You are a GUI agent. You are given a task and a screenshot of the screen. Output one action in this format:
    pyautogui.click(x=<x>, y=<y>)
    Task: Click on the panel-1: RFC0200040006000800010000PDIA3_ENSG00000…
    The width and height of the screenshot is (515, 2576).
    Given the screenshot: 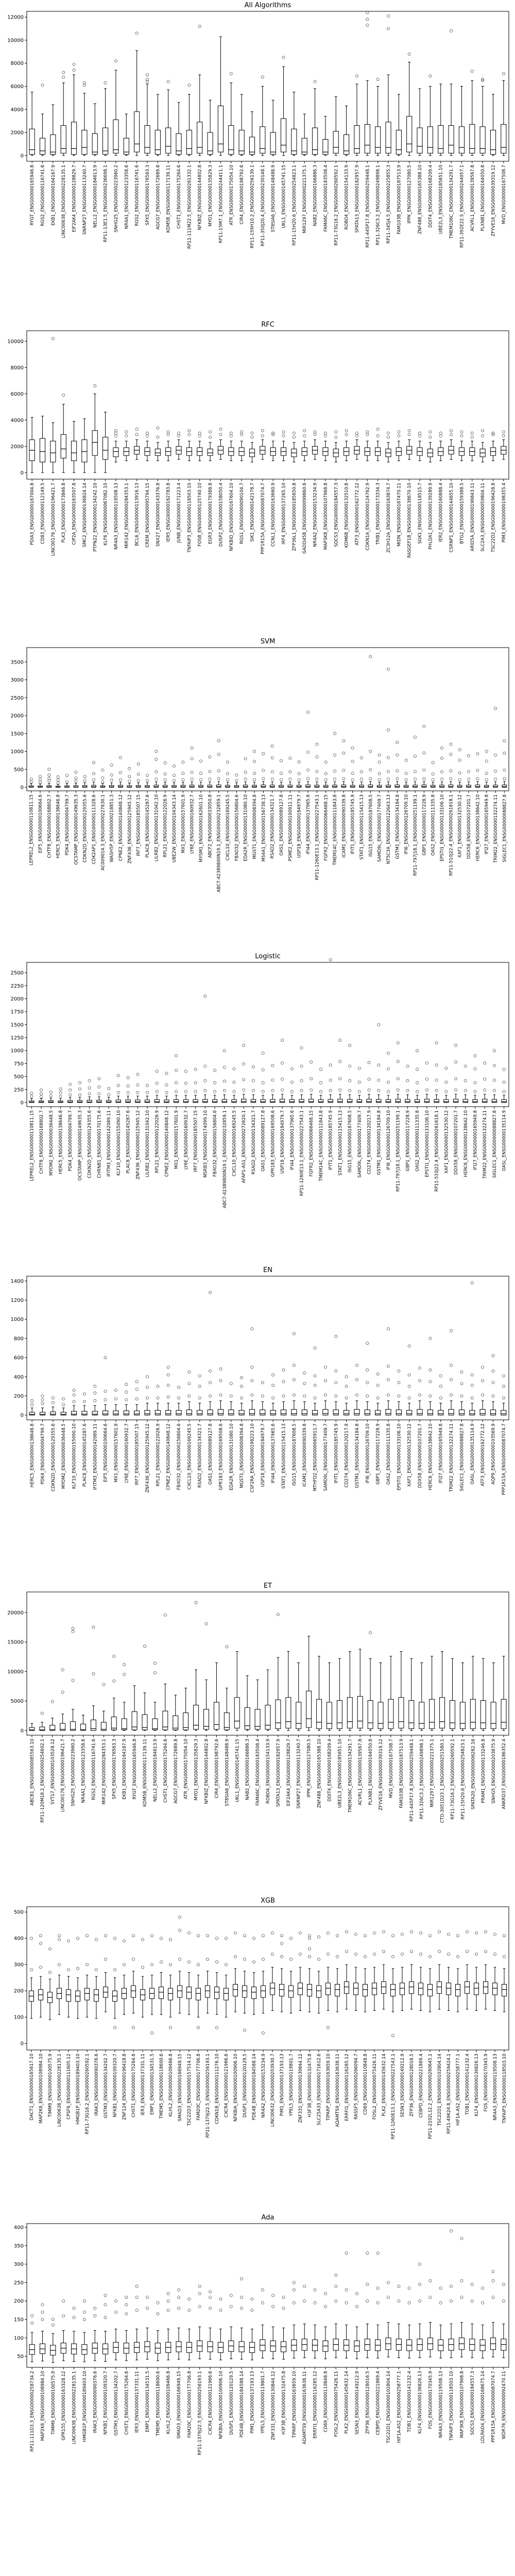 What is the action you would take?
    pyautogui.click(x=258, y=440)
    